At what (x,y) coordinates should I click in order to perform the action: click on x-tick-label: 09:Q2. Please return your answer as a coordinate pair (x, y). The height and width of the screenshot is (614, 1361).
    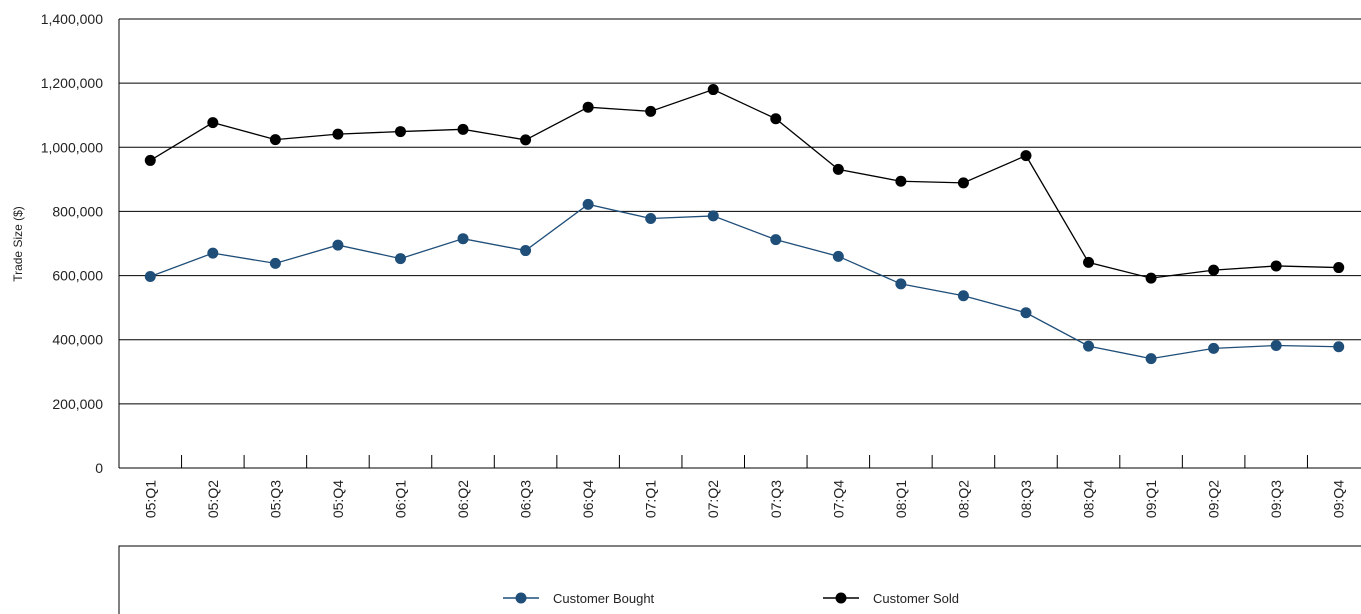
    Looking at the image, I should click on (1214, 499).